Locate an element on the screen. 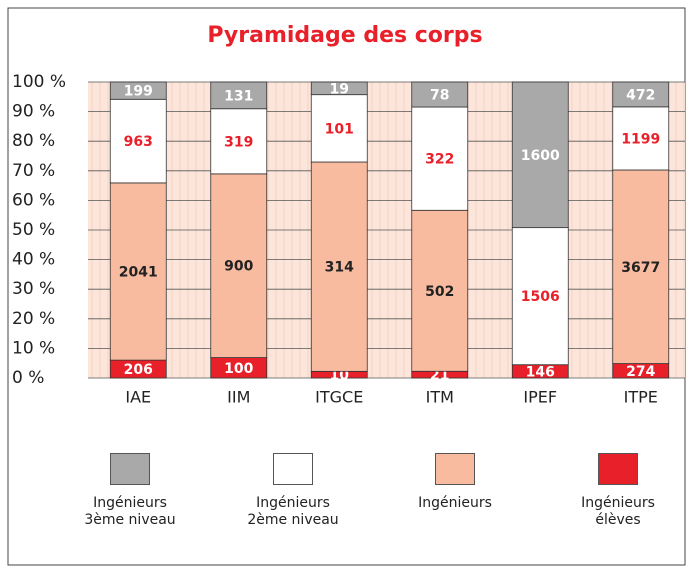 Image resolution: width=693 pixels, height=572 pixels. data-label: 472 is located at coordinates (640, 95).